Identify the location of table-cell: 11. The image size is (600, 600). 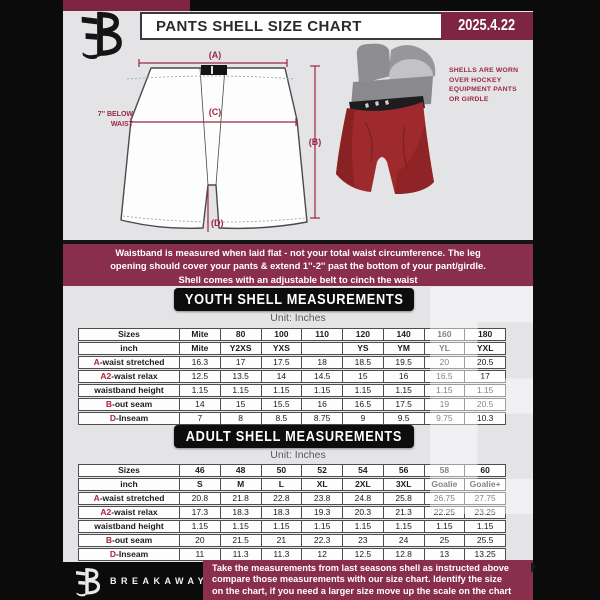
(200, 554).